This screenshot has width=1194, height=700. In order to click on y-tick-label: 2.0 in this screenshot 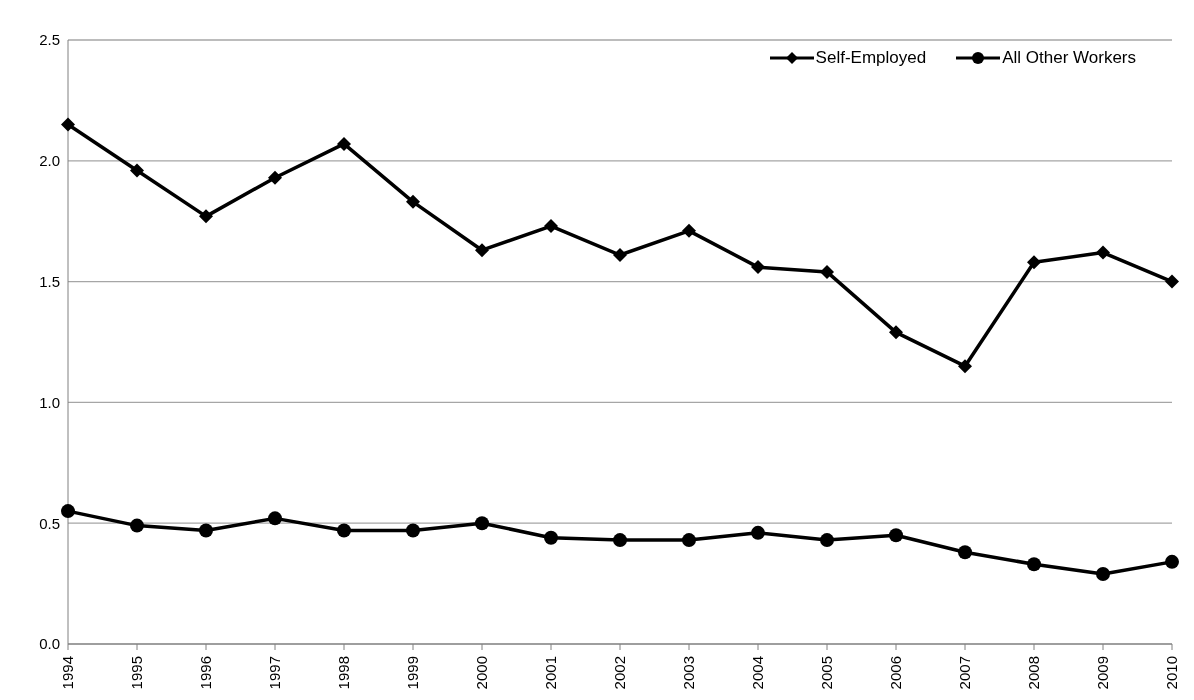, I will do `click(49, 161)`.